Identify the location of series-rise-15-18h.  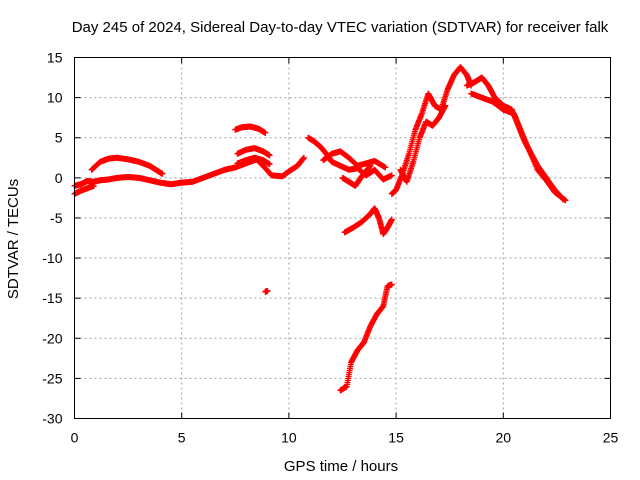
(431, 130).